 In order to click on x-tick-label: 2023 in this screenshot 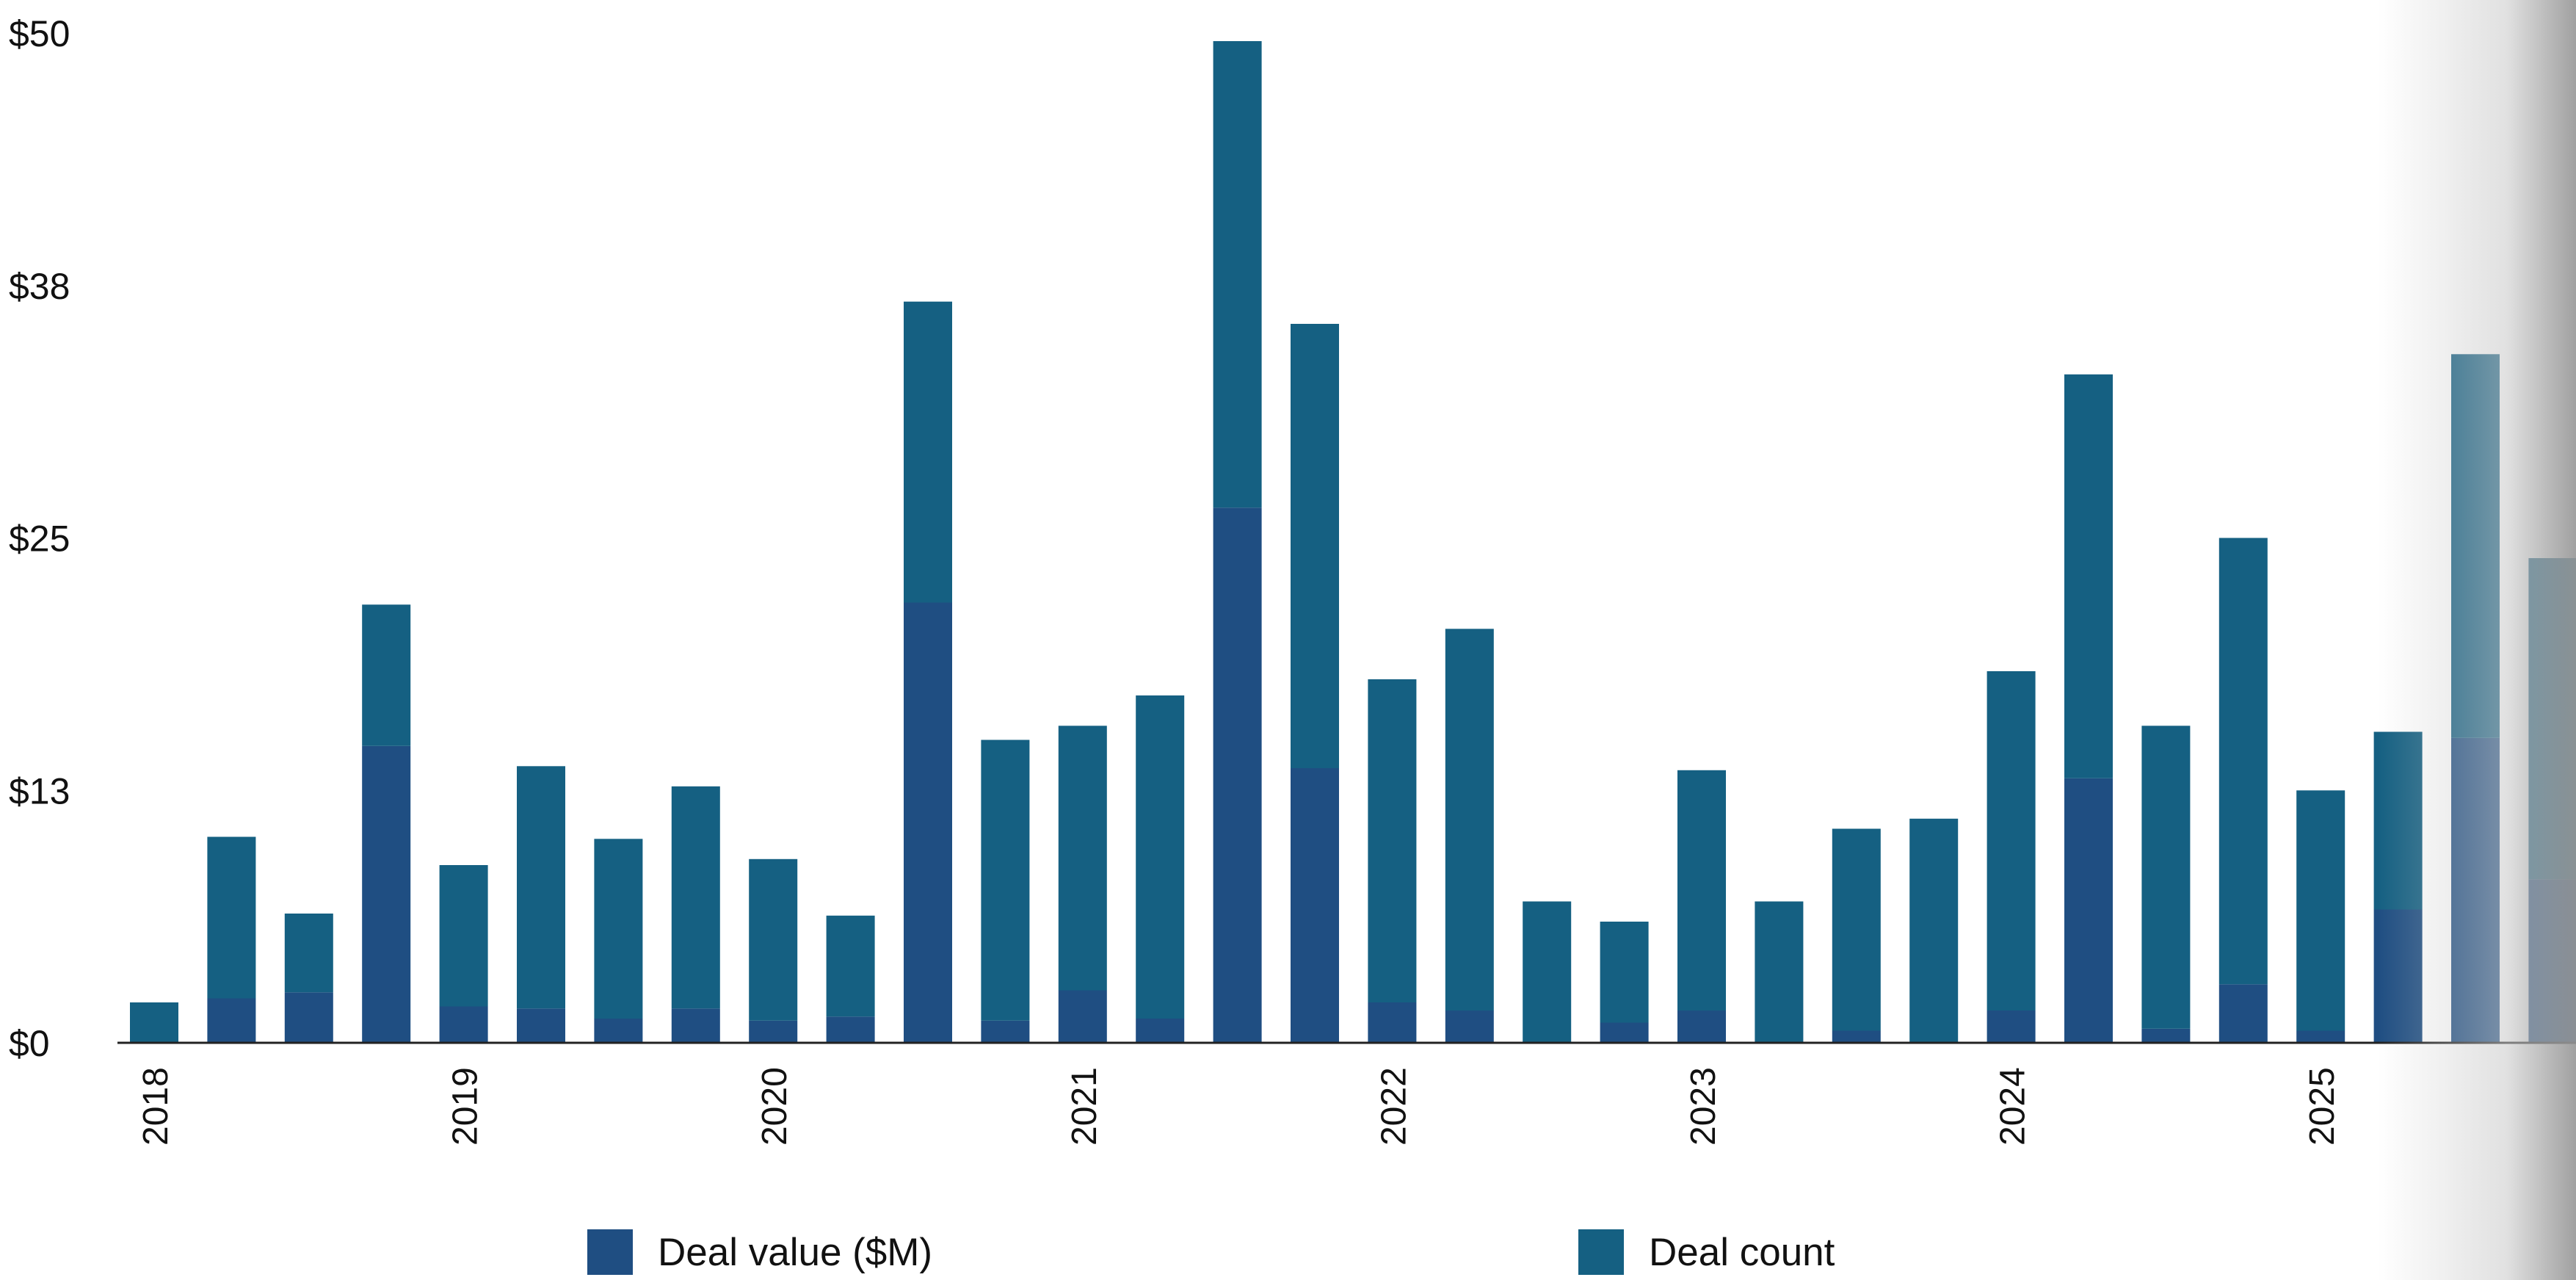, I will do `click(1704, 1107)`.